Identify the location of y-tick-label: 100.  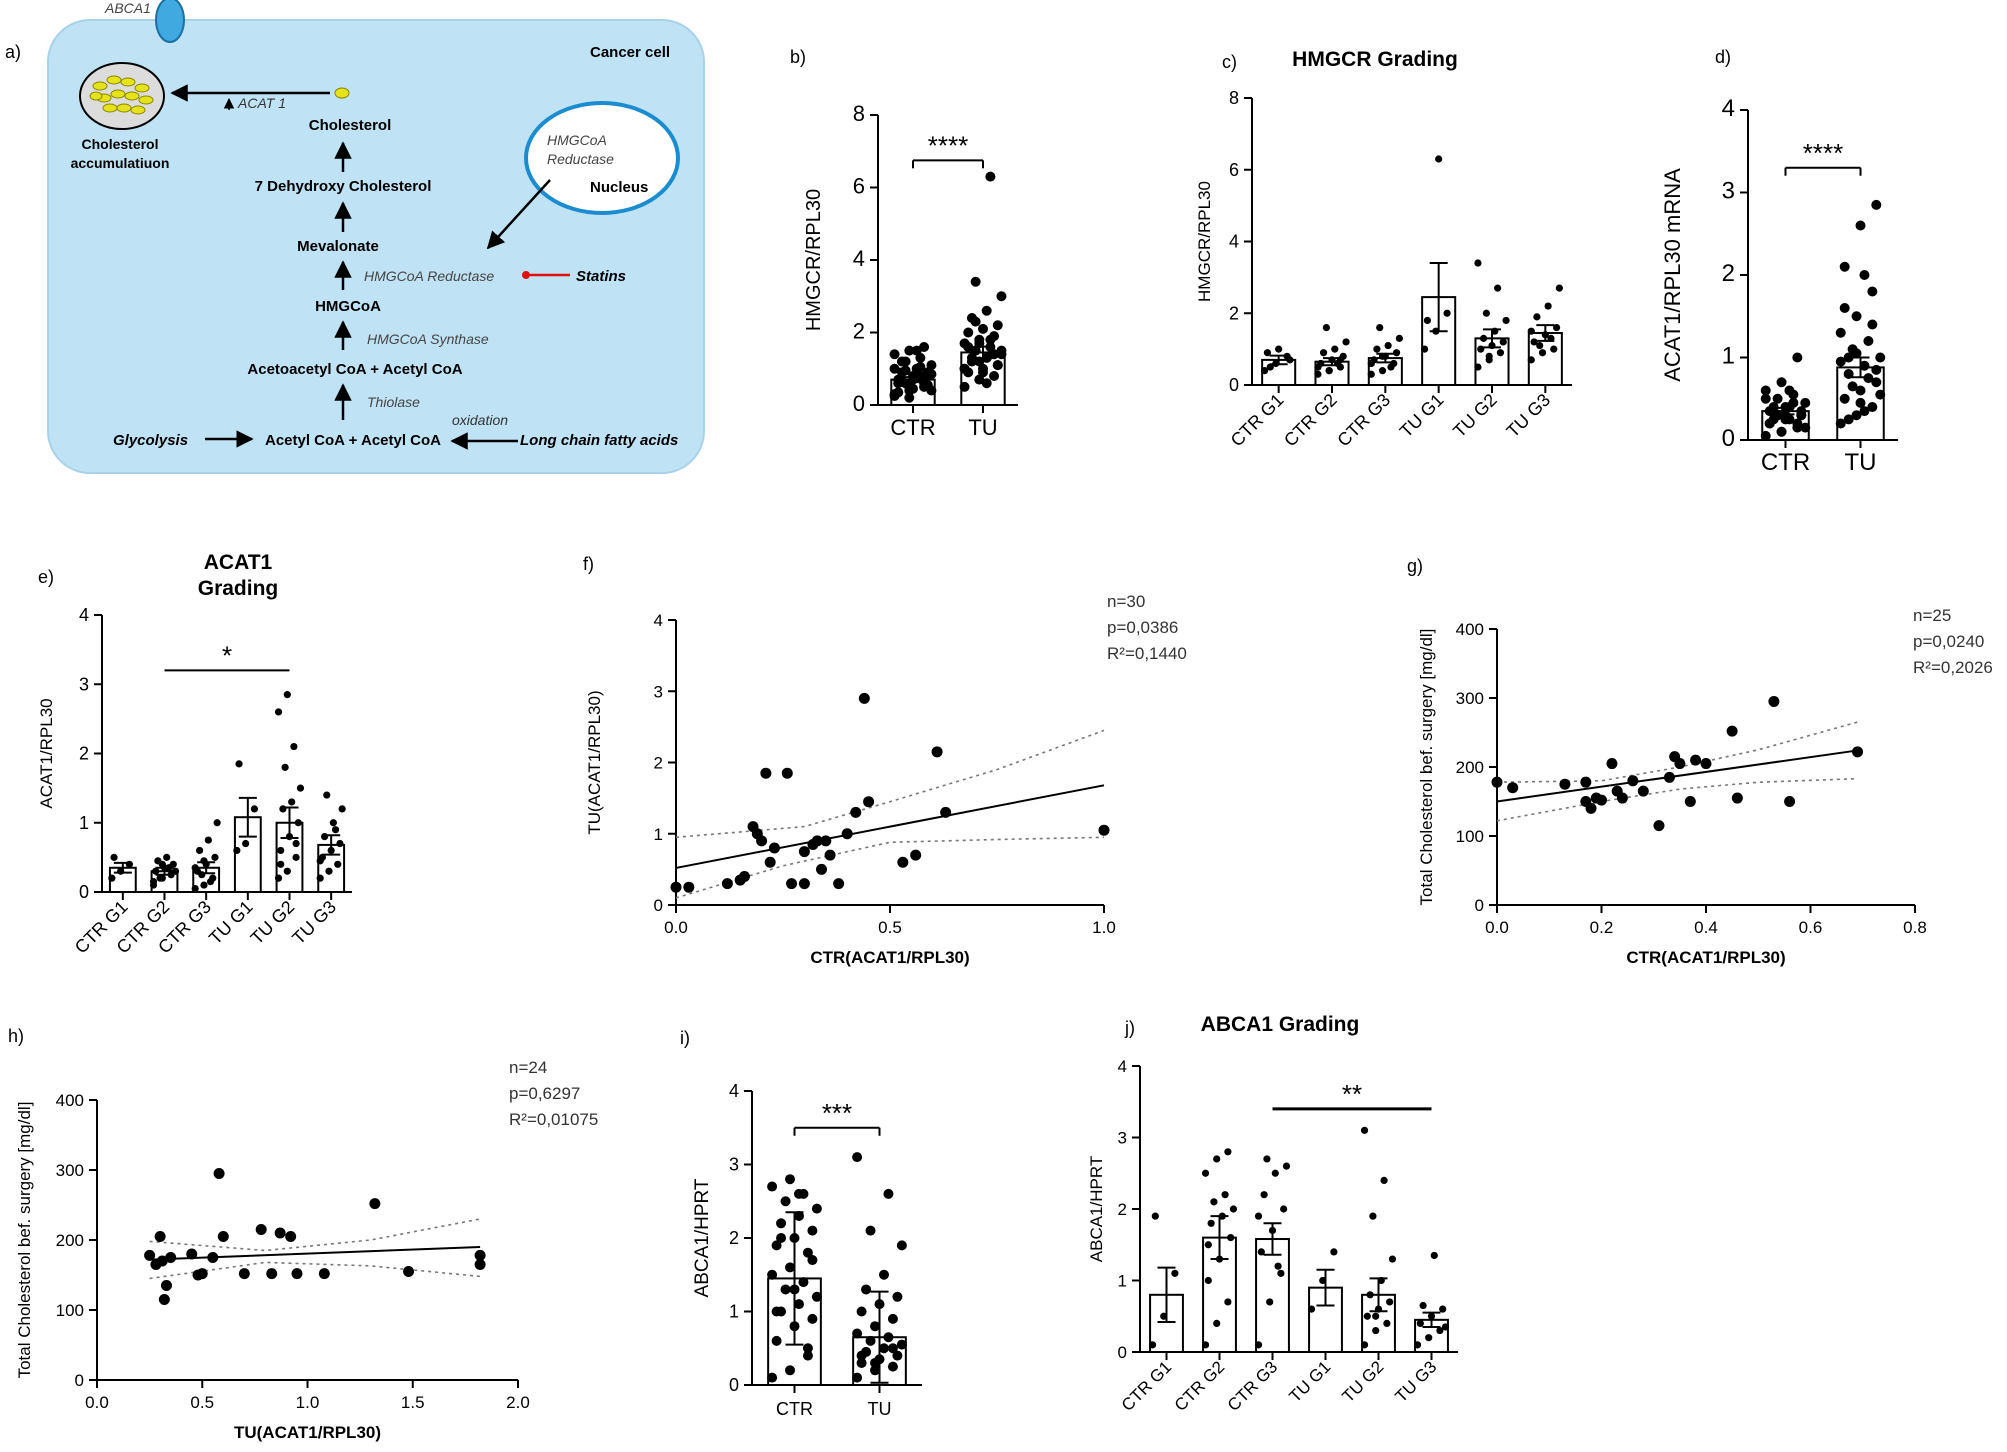
(70, 1310).